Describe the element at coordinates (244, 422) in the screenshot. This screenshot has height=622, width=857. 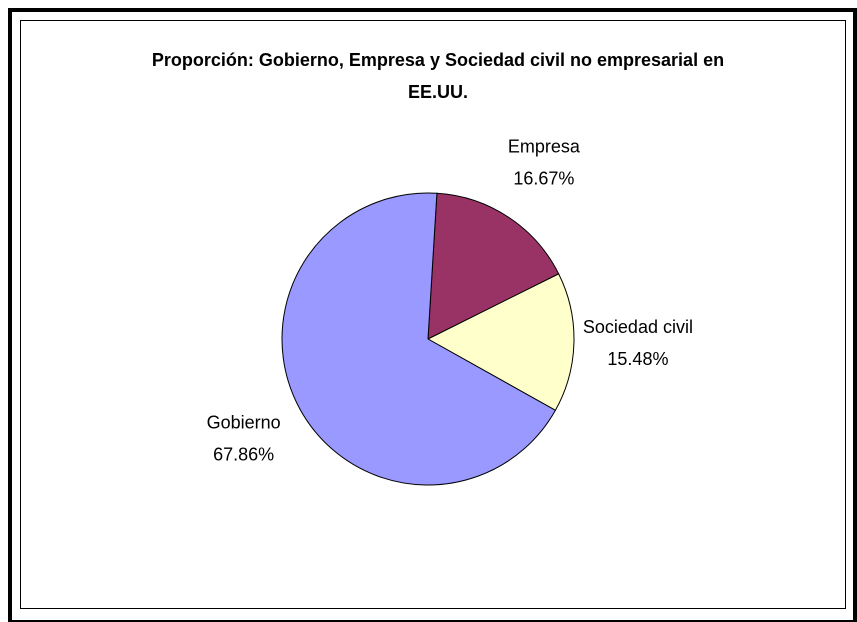
I see `slice-label: Gobierno` at that location.